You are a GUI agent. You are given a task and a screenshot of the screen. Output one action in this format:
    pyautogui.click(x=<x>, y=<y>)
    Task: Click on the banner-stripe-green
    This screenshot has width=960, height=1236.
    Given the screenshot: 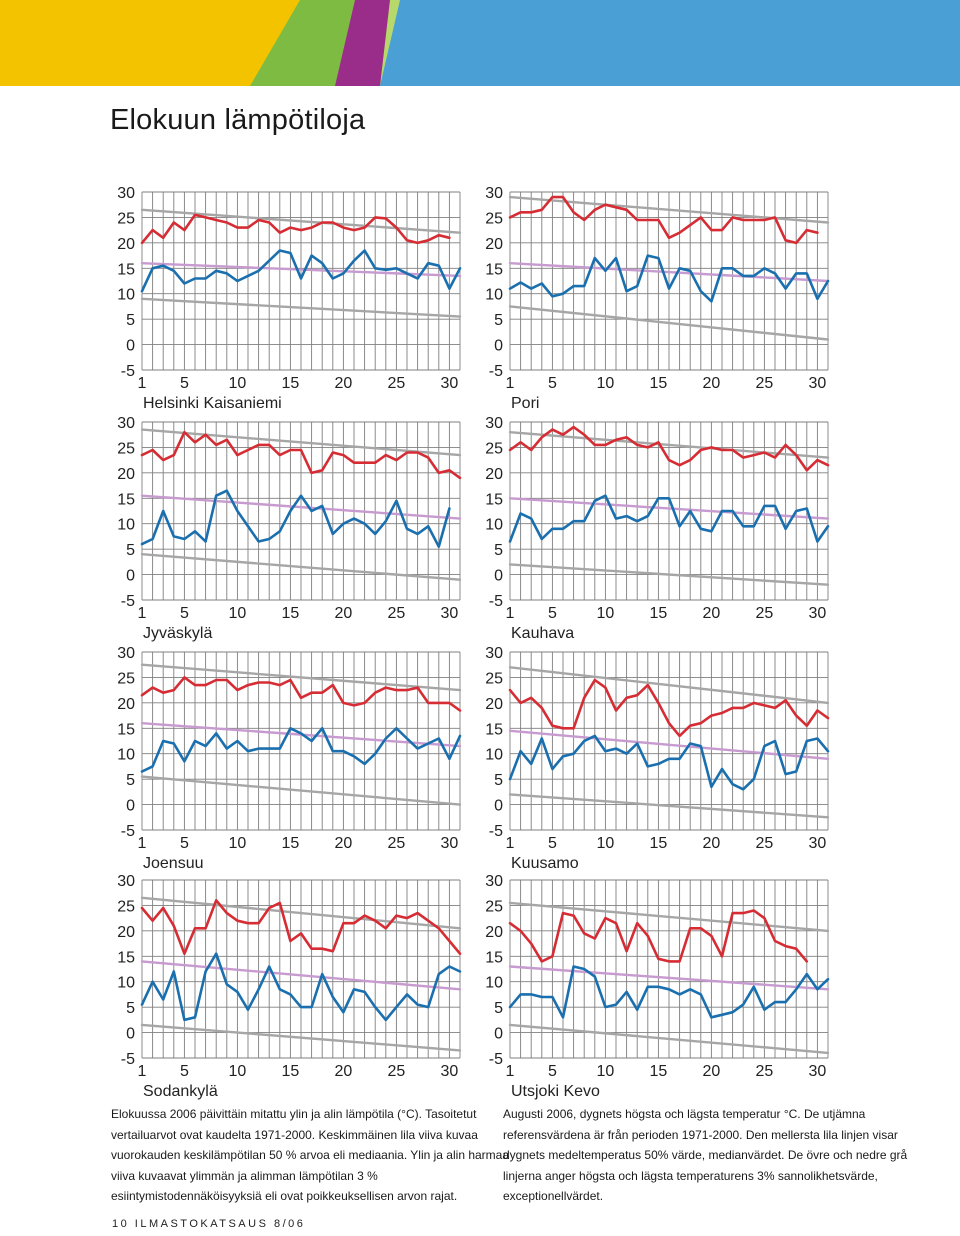 What is the action you would take?
    pyautogui.click(x=305, y=43)
    